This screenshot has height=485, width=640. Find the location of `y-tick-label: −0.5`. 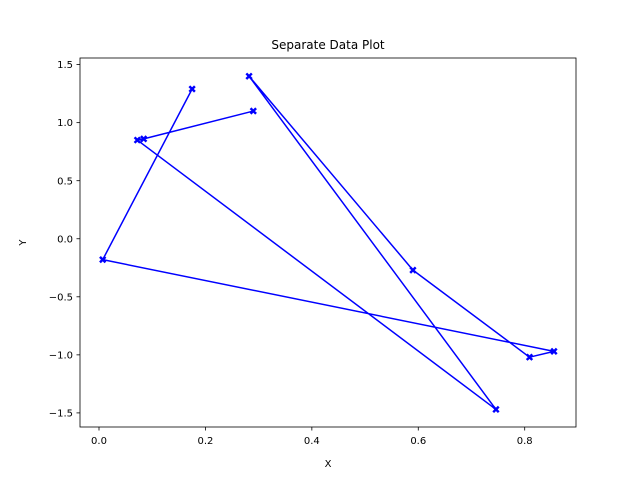

y-tick-label: −0.5 is located at coordinates (61, 297).